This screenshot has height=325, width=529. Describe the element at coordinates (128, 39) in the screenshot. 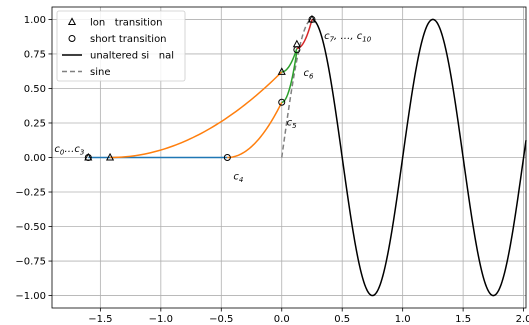

I see `legend-label: short transition` at that location.